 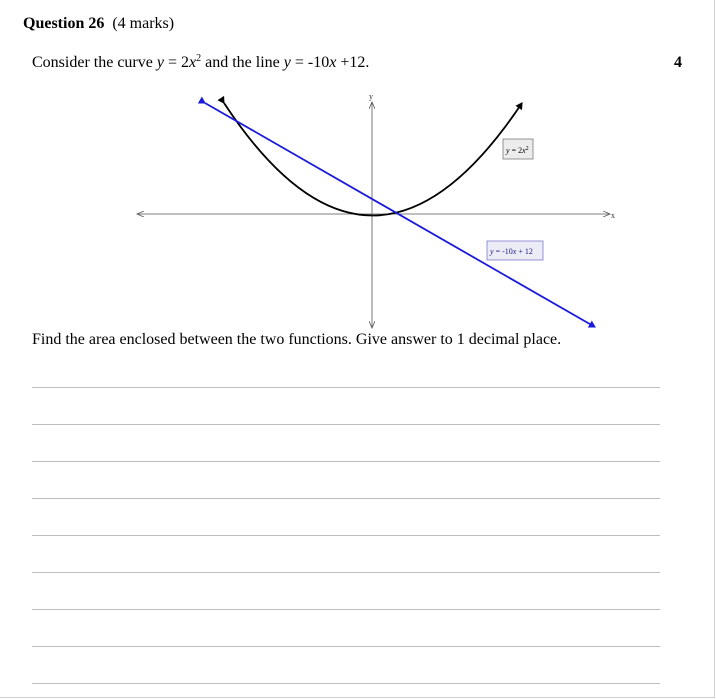 What do you see at coordinates (353, 62) in the screenshot?
I see `line-tail-text: +12.` at bounding box center [353, 62].